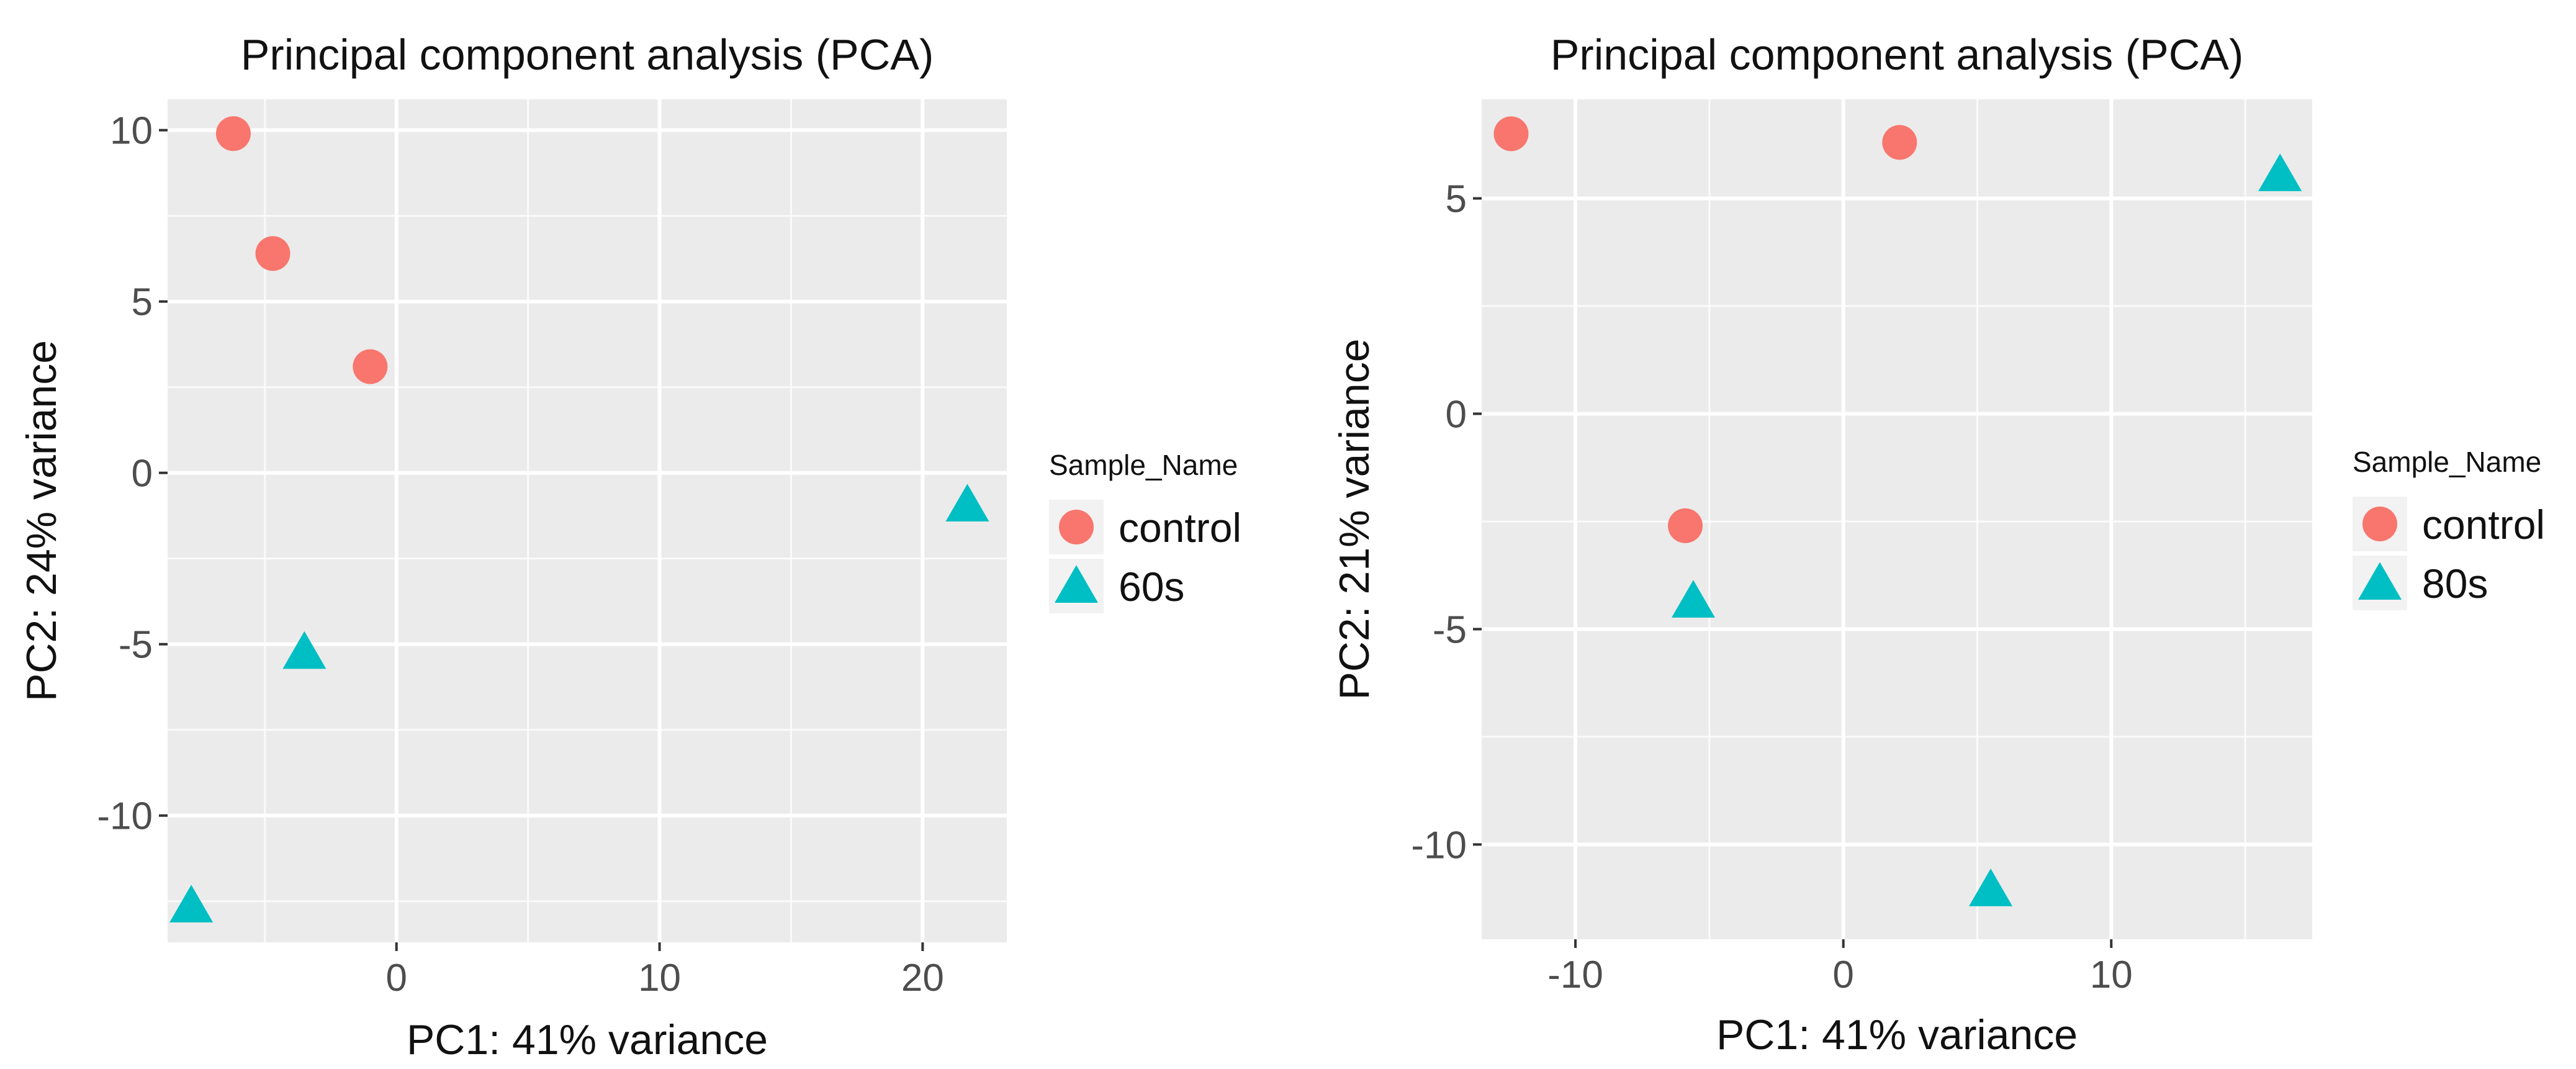 Image resolution: width=2576 pixels, height=1069 pixels. I want to click on y-tick-label: 10, so click(131, 131).